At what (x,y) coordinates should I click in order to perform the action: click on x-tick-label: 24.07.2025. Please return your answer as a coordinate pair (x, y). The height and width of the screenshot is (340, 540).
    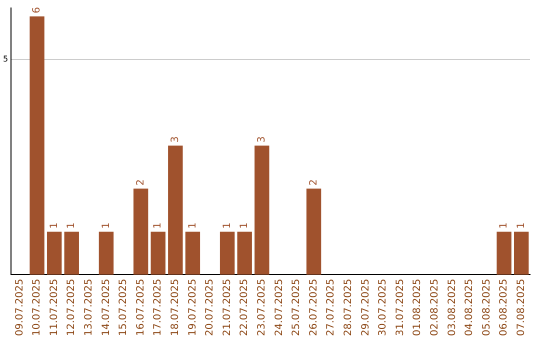
    Looking at the image, I should click on (279, 307).